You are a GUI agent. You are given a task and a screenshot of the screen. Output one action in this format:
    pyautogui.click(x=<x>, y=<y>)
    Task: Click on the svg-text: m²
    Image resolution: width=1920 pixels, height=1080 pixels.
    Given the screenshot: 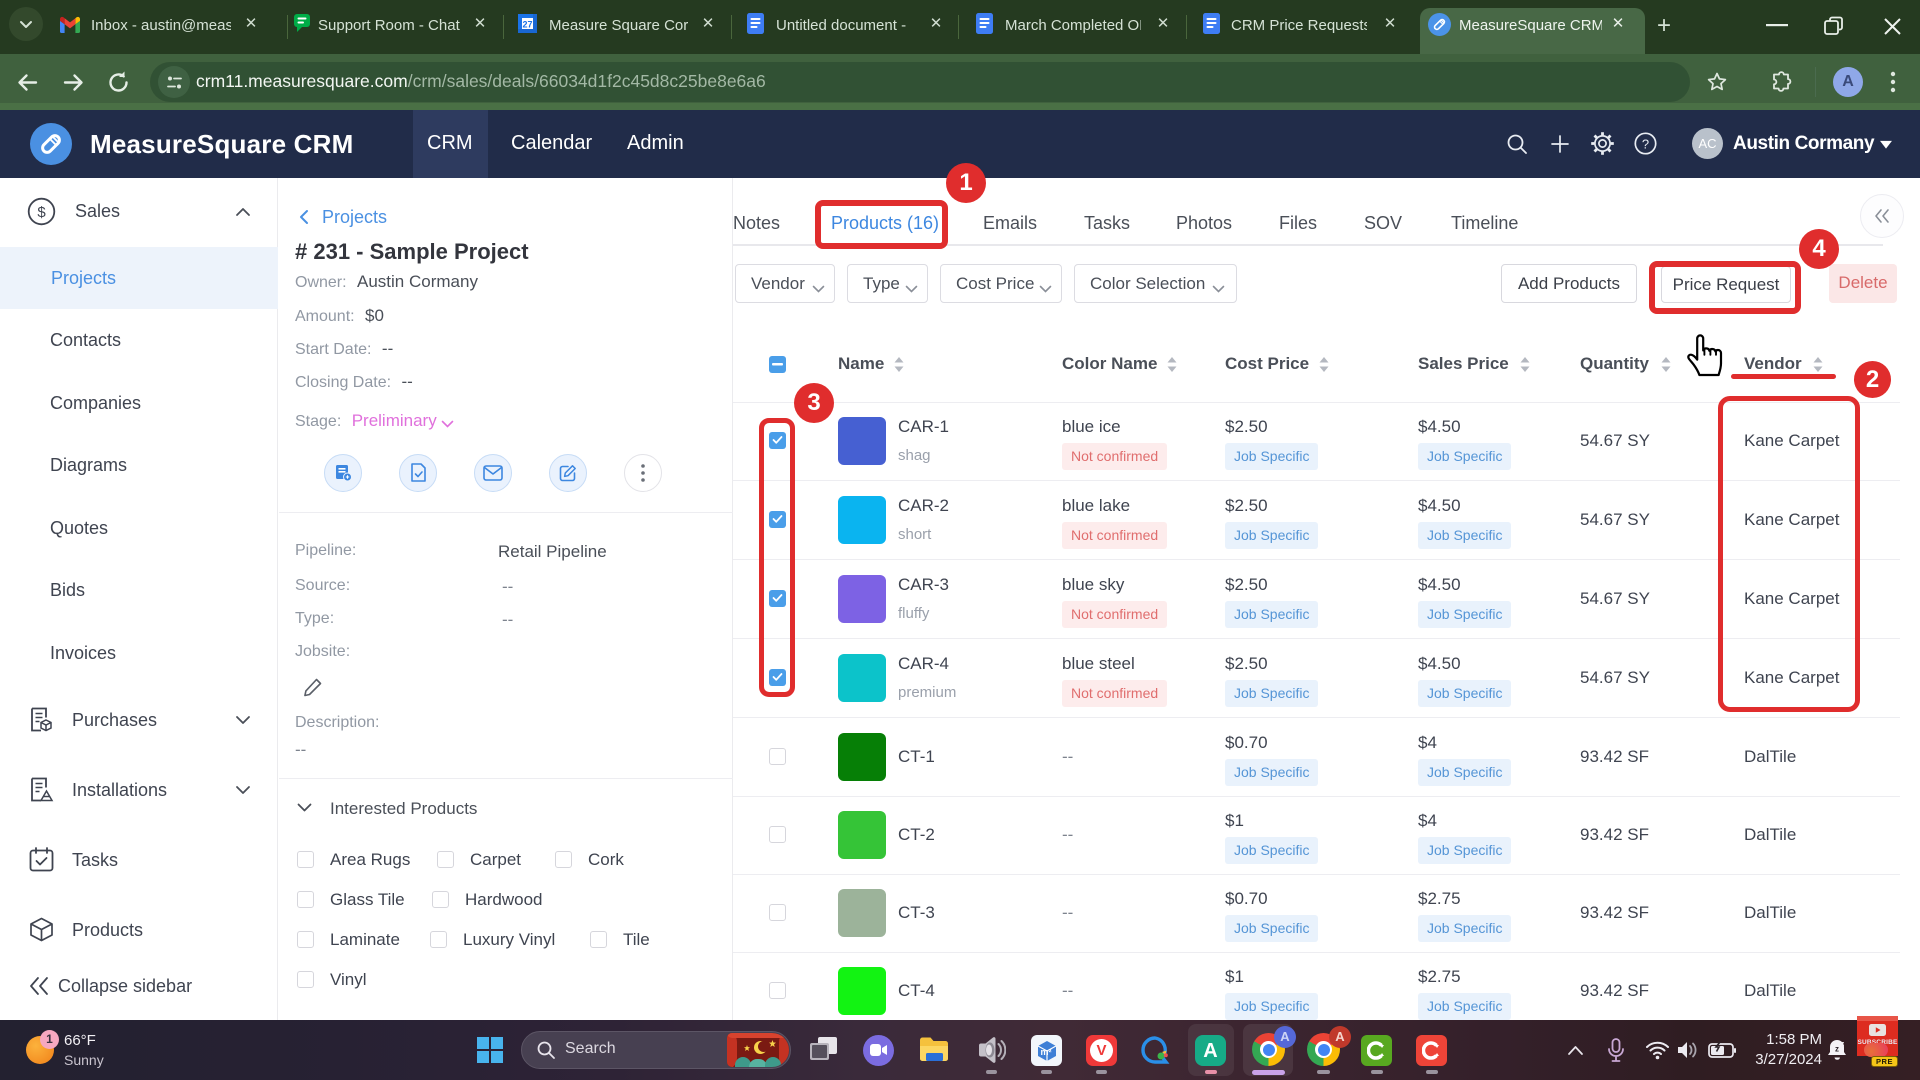 What is the action you would take?
    pyautogui.click(x=1046, y=1052)
    